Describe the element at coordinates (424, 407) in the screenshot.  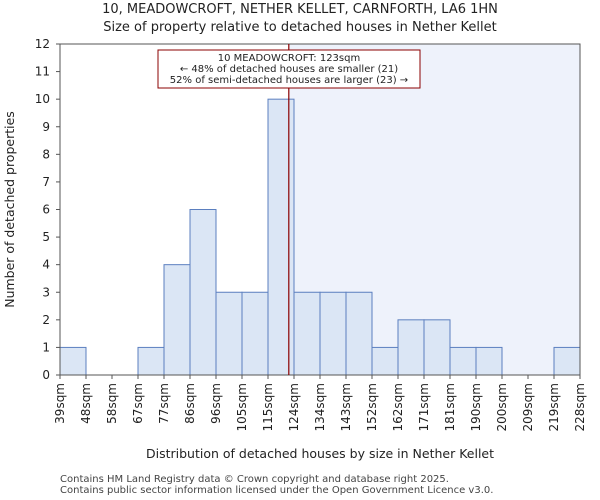
I see `x-tick-label: 171sqm` at that location.